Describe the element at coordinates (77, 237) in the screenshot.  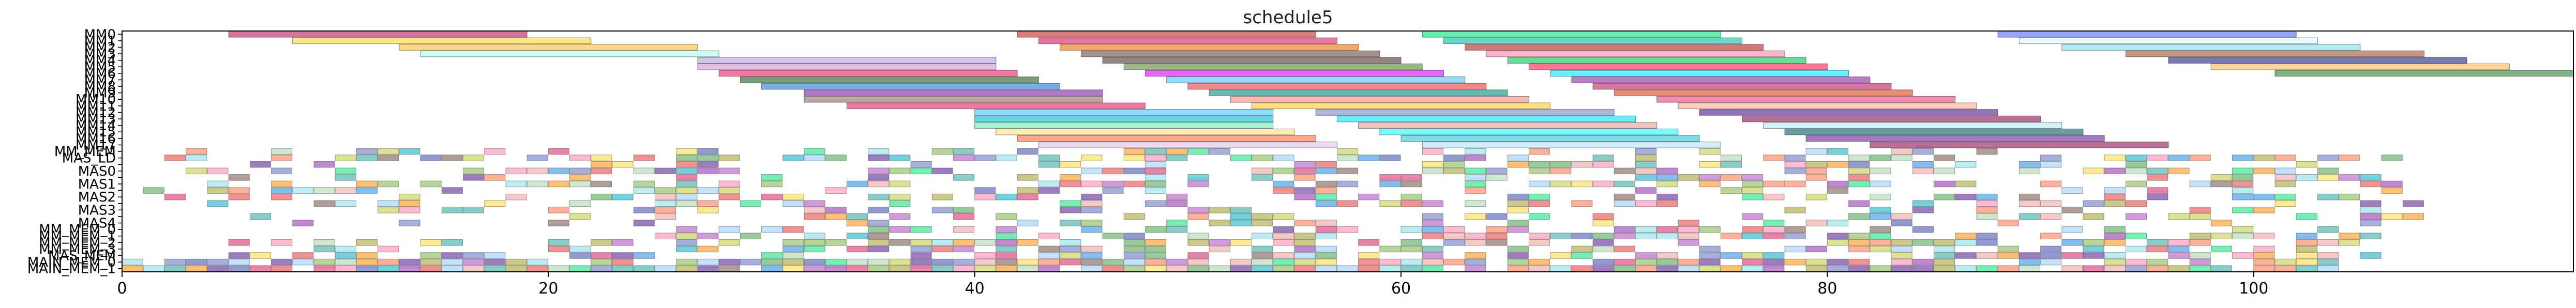
I see `y-tick-label: MM_MEM_1` at that location.